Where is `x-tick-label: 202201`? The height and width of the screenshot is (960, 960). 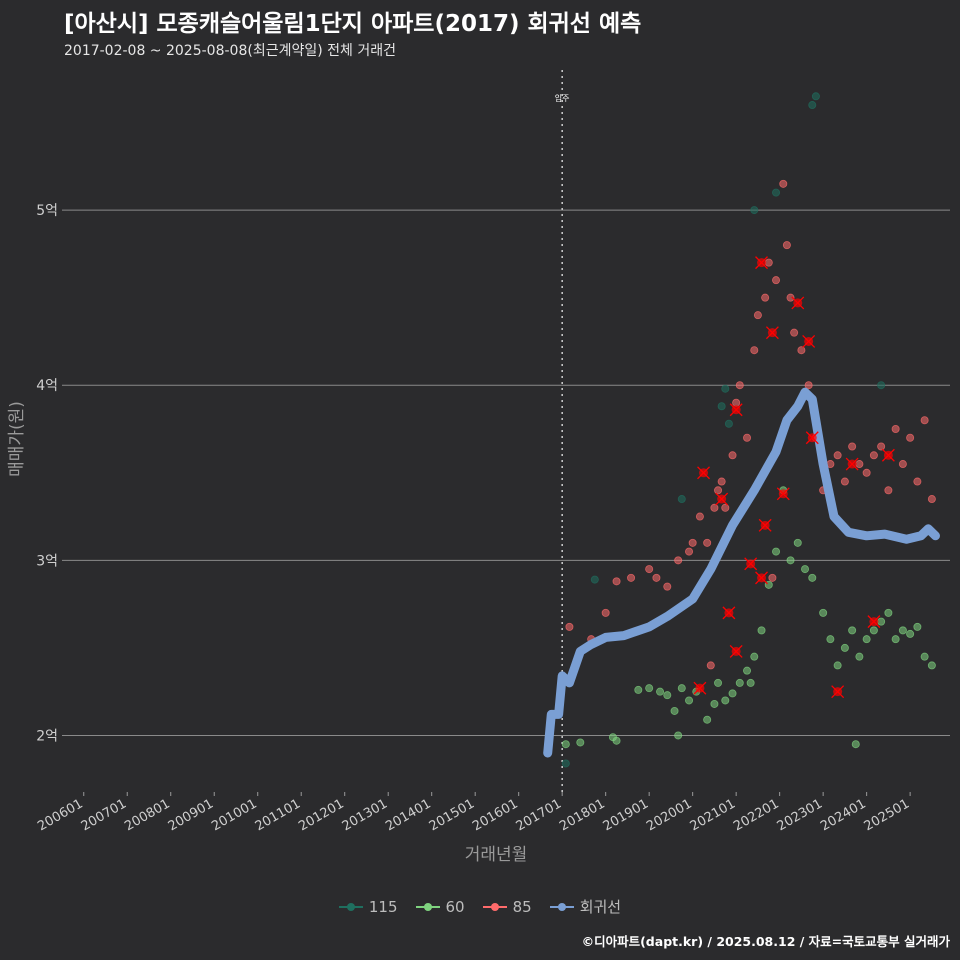
x-tick-label: 202201 is located at coordinates (756, 815).